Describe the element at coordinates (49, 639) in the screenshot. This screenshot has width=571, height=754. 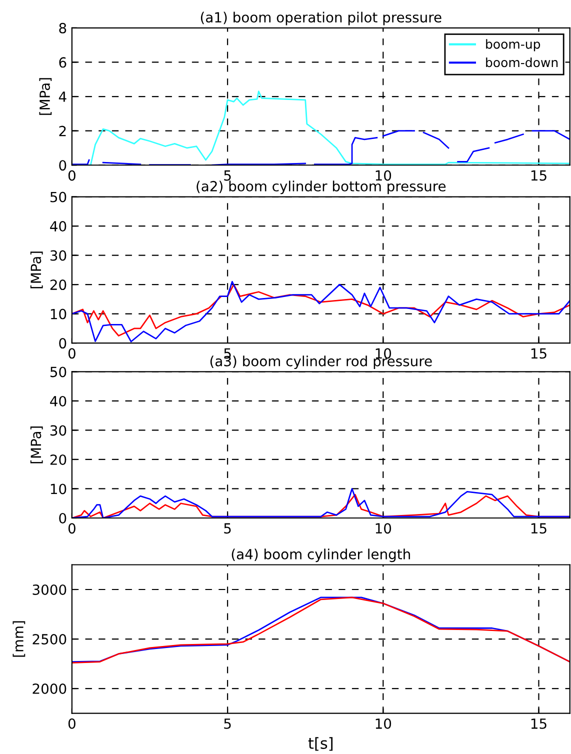
I see `y-tick-label: 2500` at that location.